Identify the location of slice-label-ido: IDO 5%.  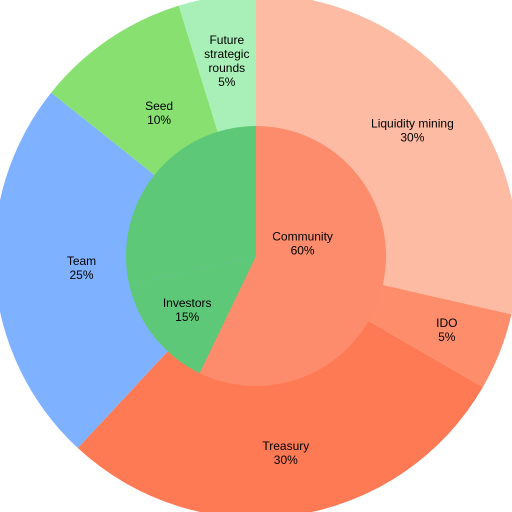
(446, 330).